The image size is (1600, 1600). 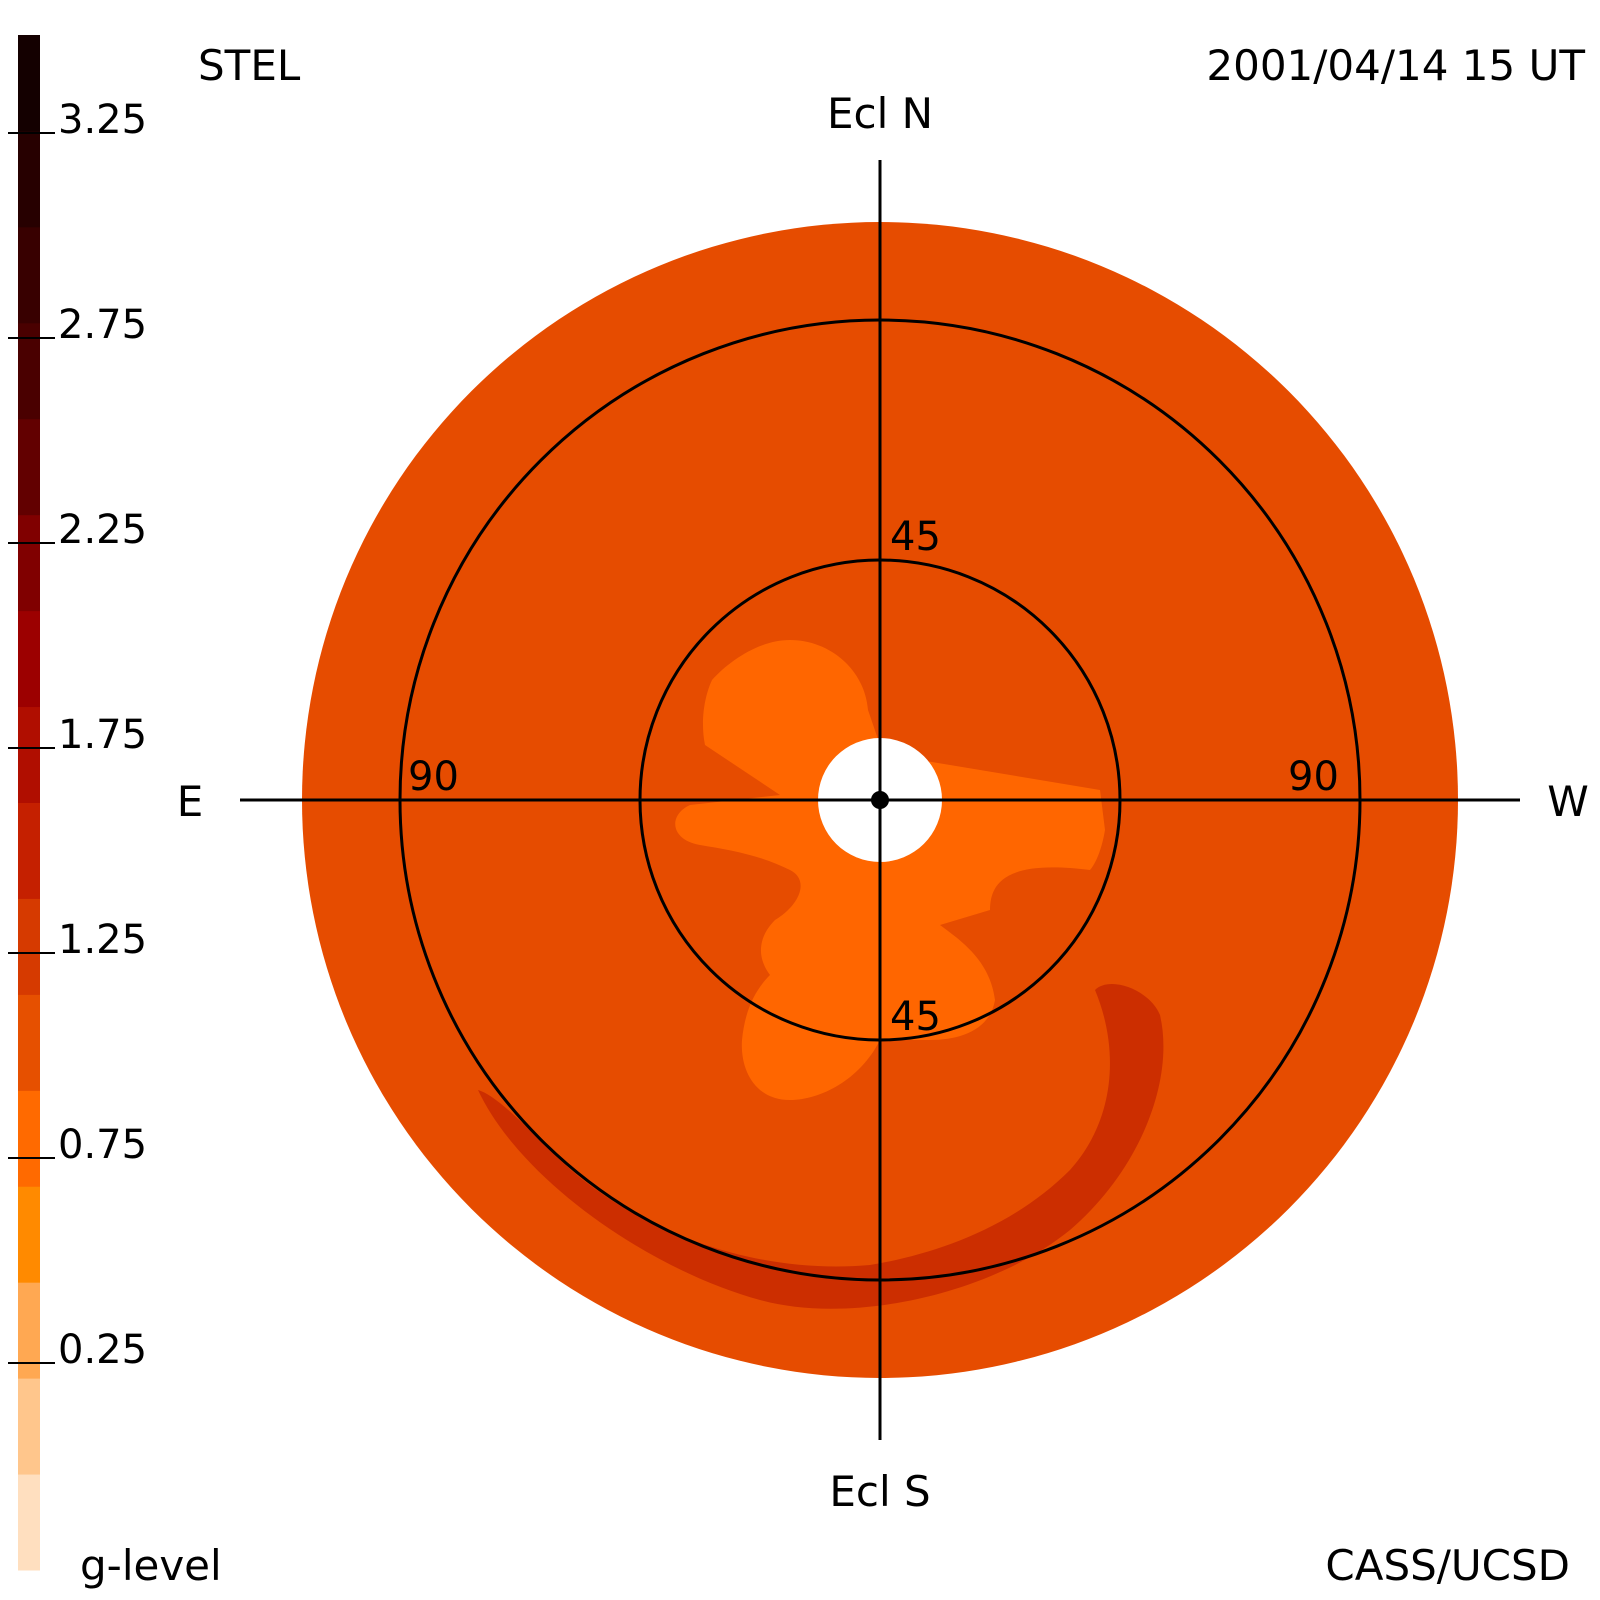 What do you see at coordinates (102, 120) in the screenshot?
I see `colorbar-tick-label: 3.25` at bounding box center [102, 120].